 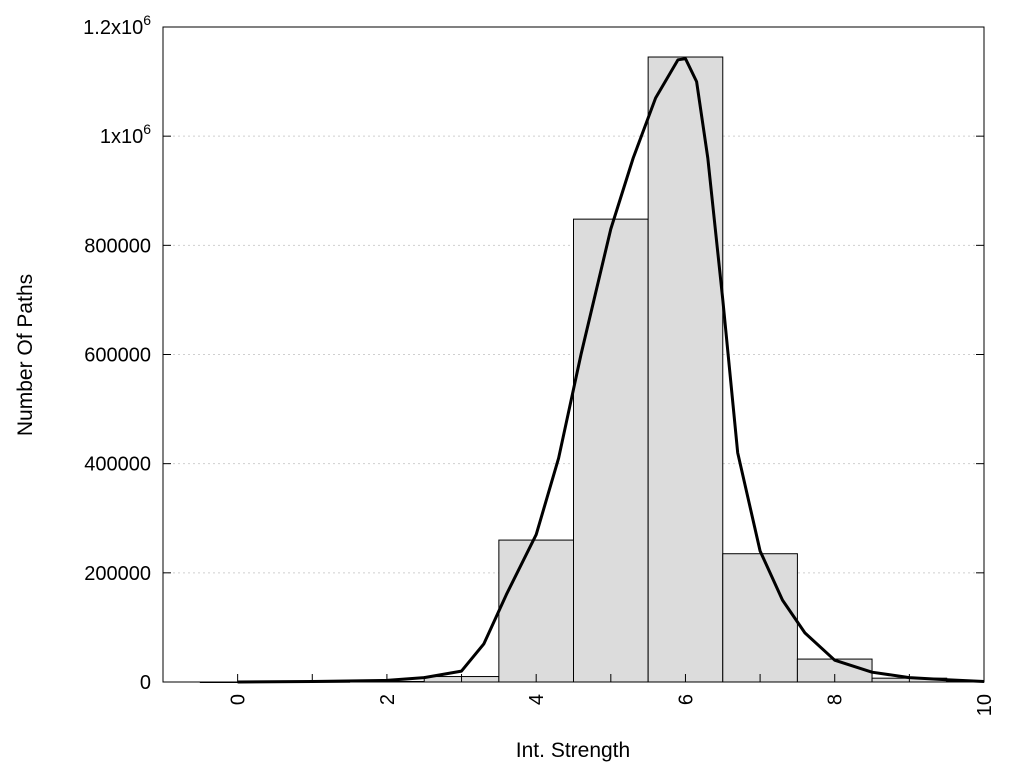 I want to click on x-tick-label: 6, so click(x=686, y=699).